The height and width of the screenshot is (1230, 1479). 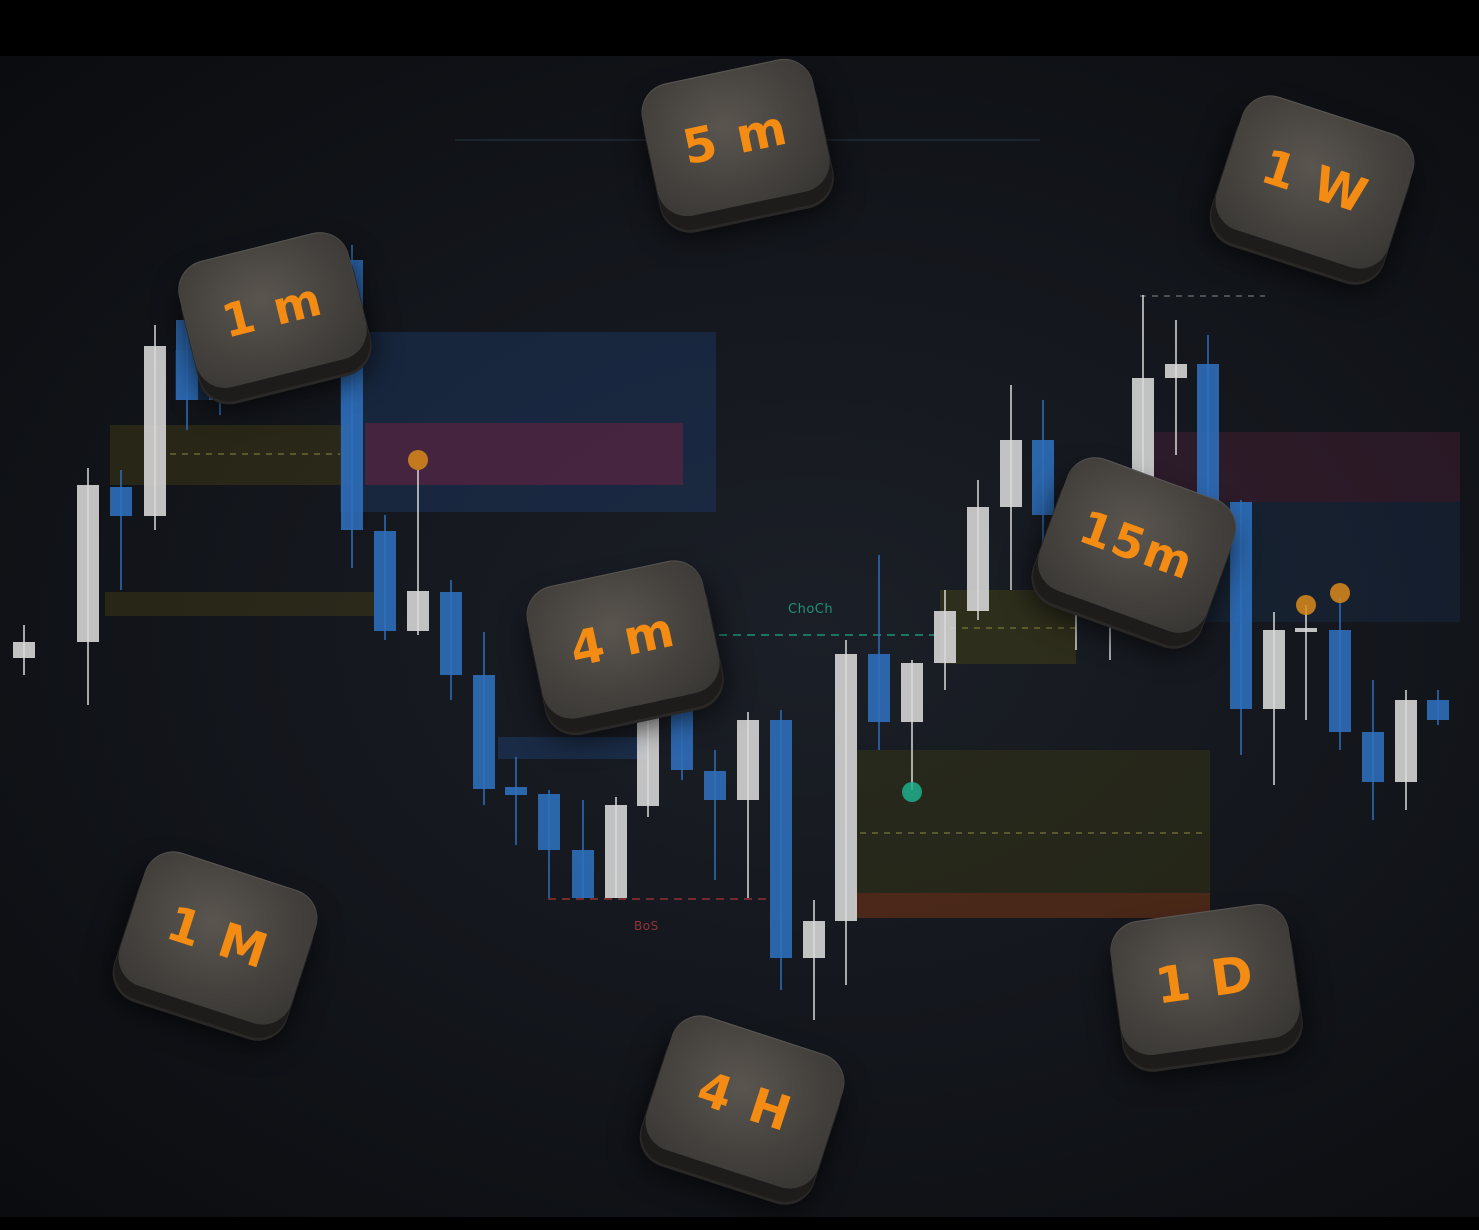 What do you see at coordinates (745, 1102) in the screenshot?
I see `key-label: 4 H` at bounding box center [745, 1102].